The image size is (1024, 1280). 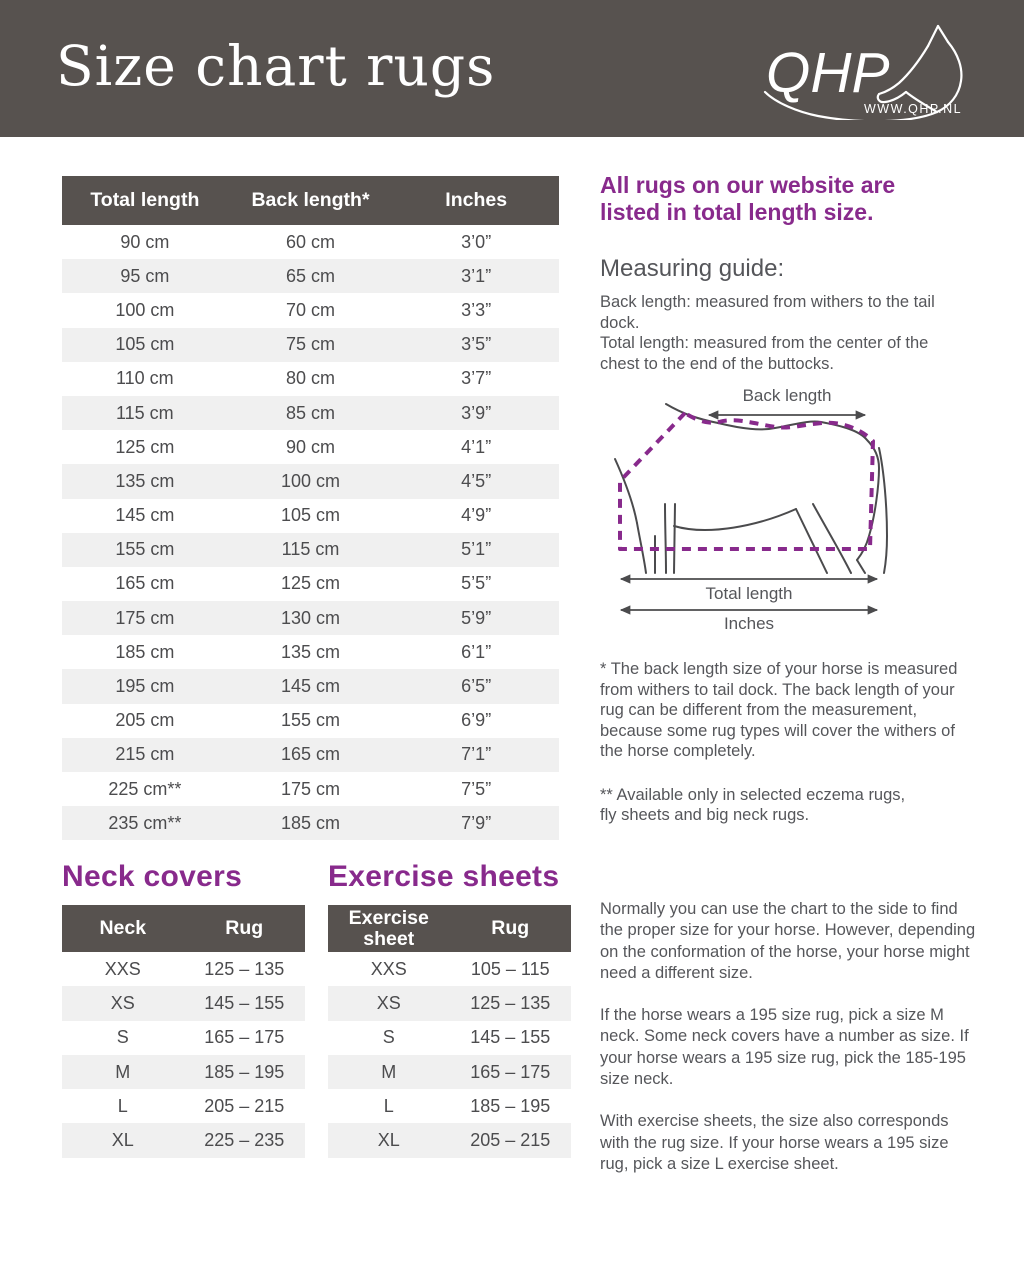 What do you see at coordinates (183, 1003) in the screenshot?
I see `table-row: XS 145 – 155` at bounding box center [183, 1003].